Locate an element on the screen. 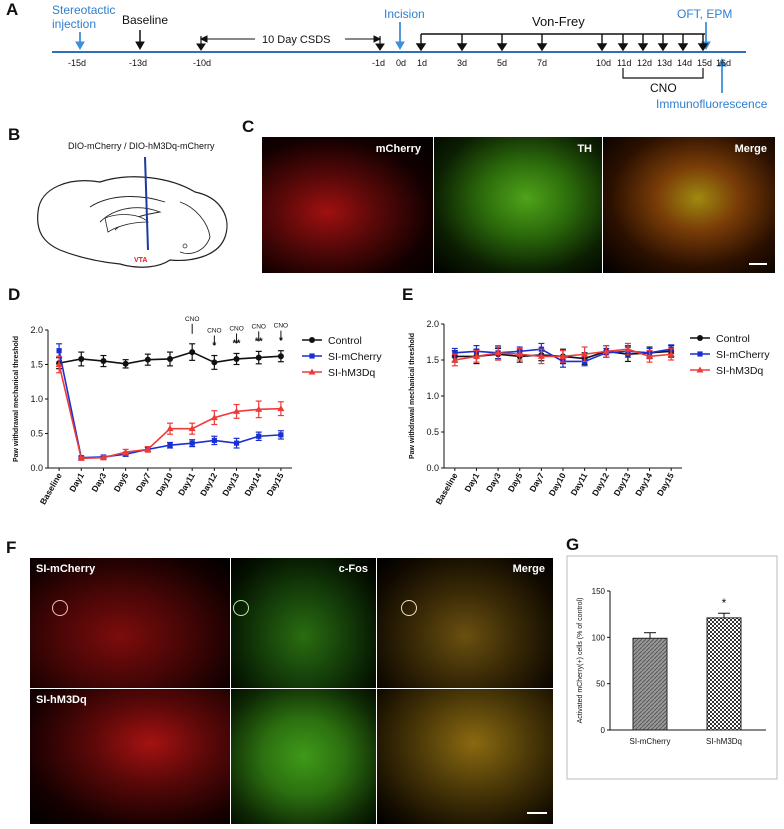  legend-label: SI-hM3Dq is located at coordinates (351, 373).